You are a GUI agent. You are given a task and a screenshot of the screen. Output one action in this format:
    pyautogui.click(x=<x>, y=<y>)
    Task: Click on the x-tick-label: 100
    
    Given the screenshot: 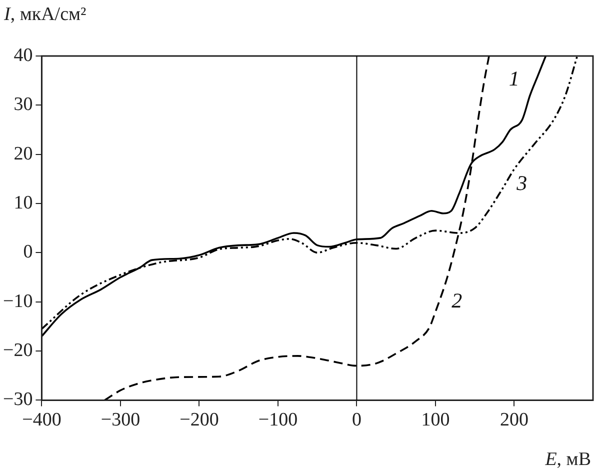 What is the action you would take?
    pyautogui.click(x=435, y=420)
    